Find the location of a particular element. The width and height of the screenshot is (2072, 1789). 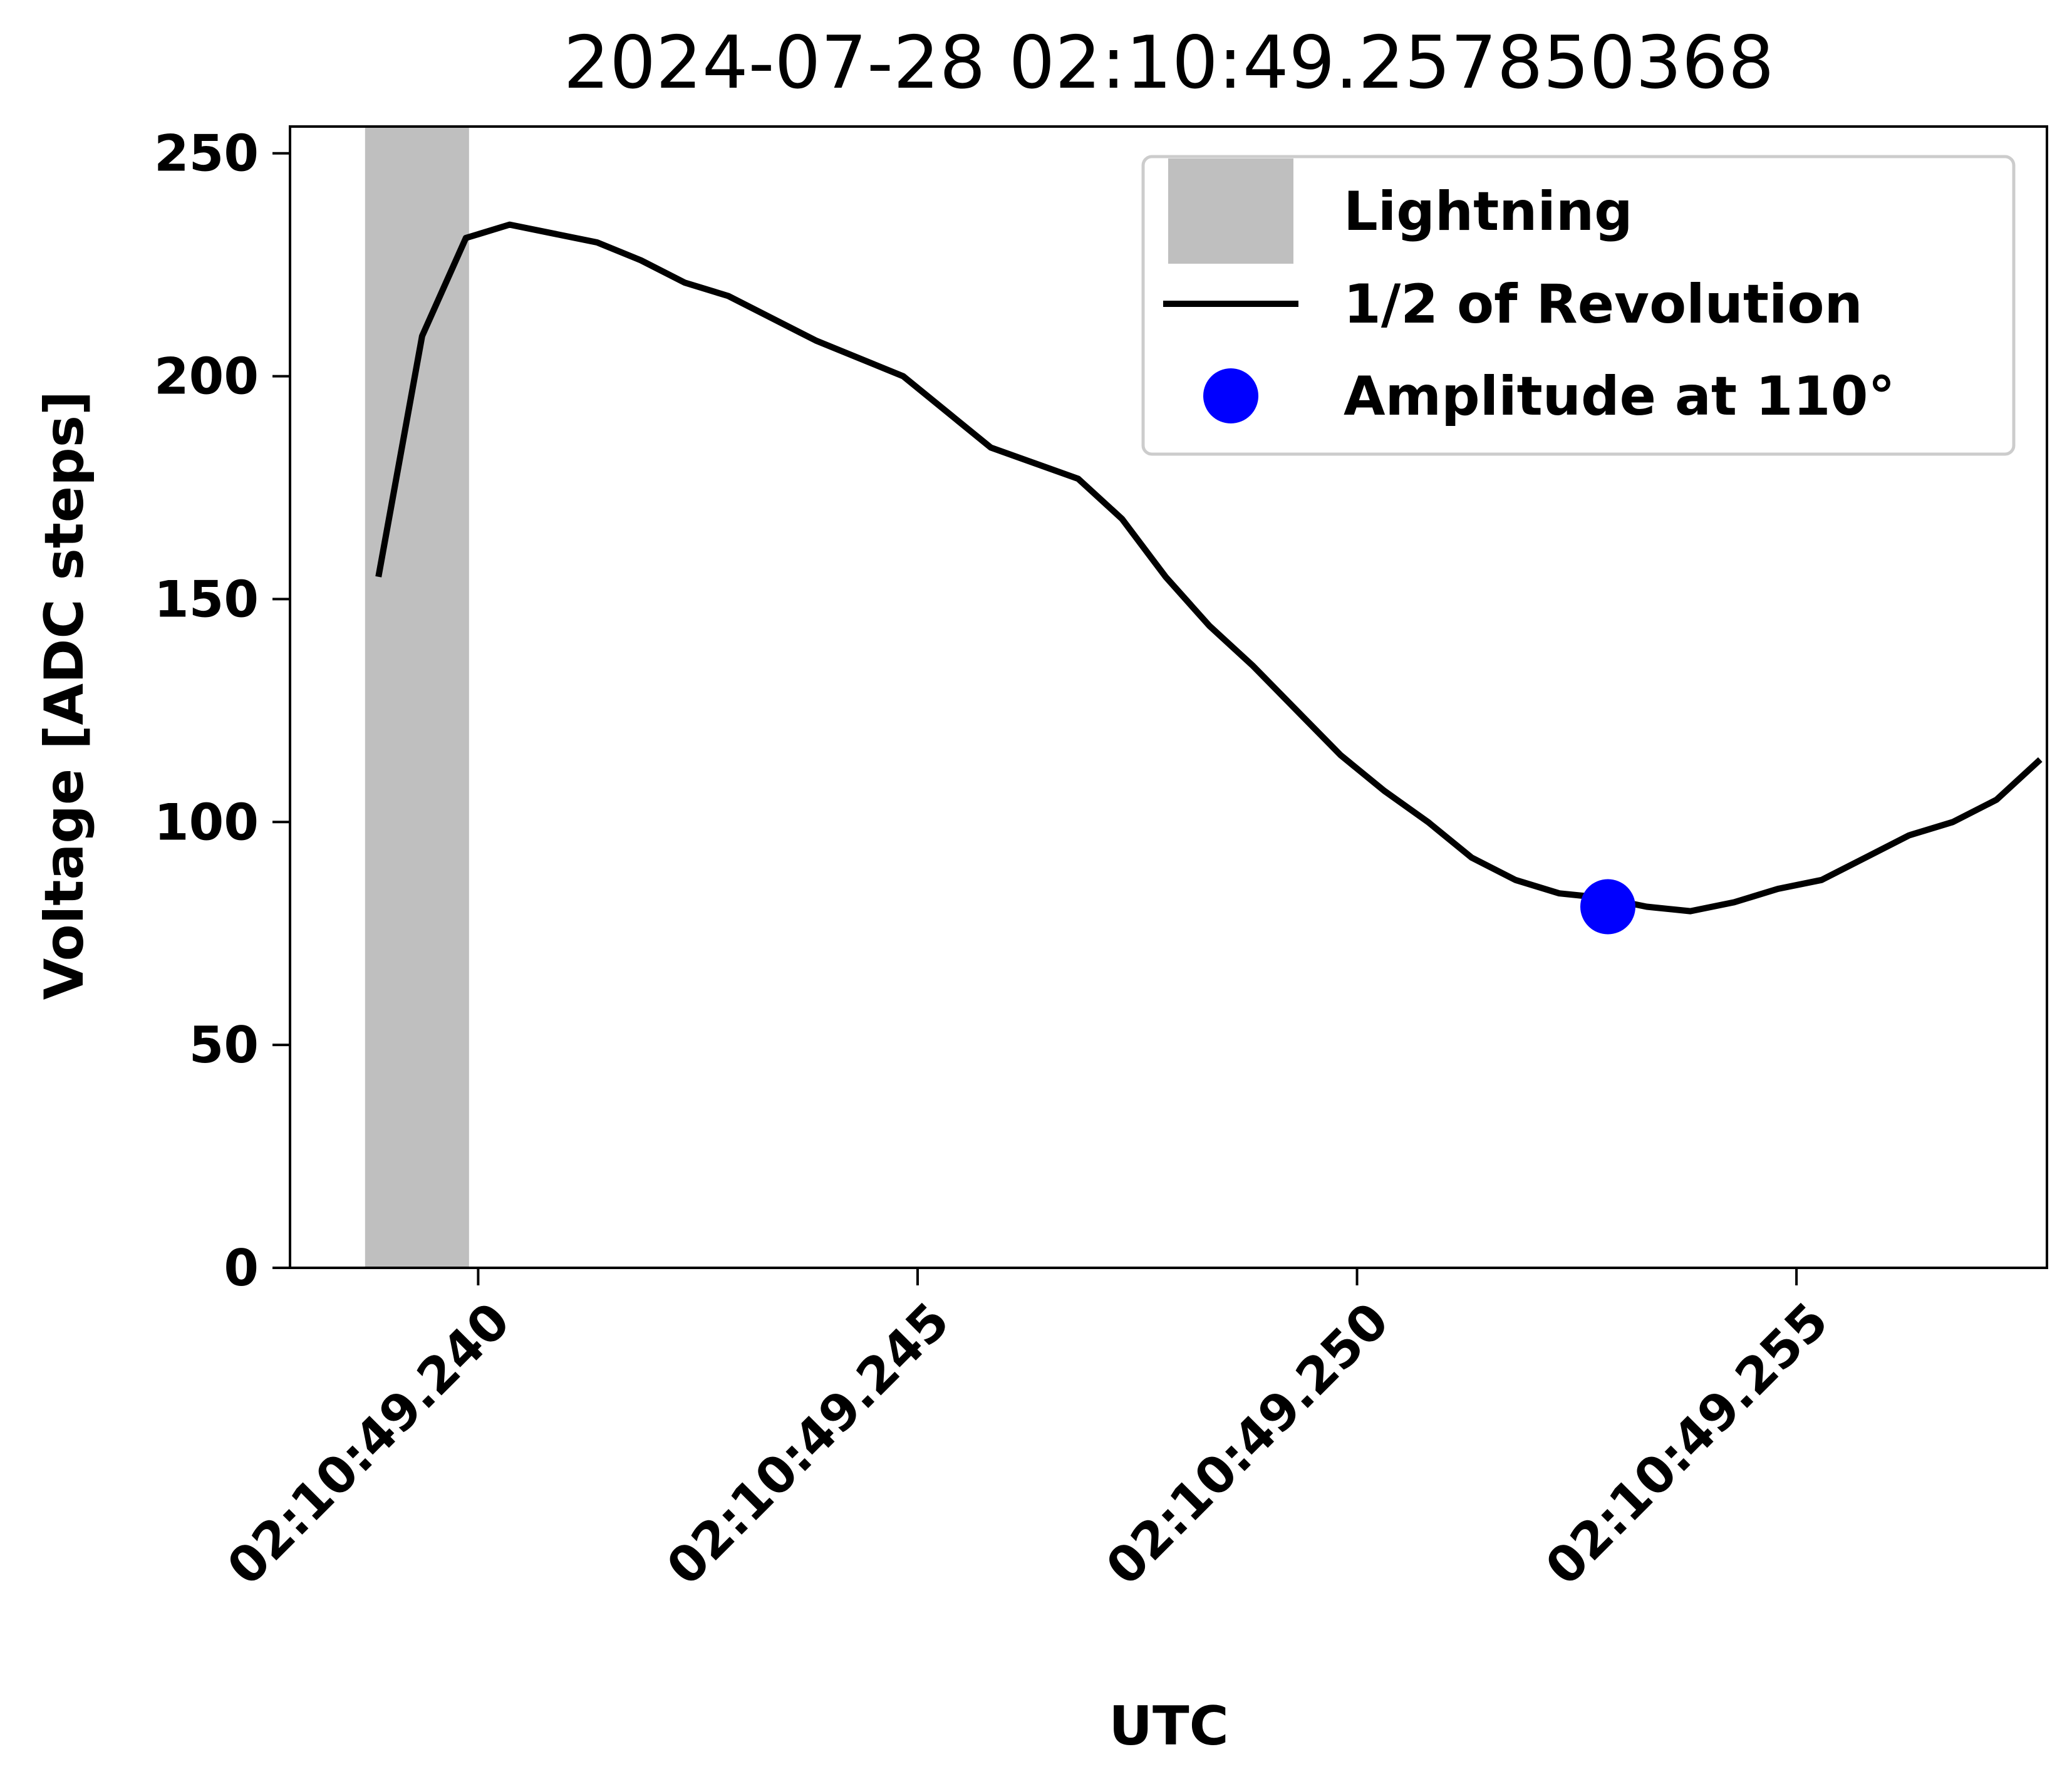

y-tick-label: 150 is located at coordinates (206, 599).